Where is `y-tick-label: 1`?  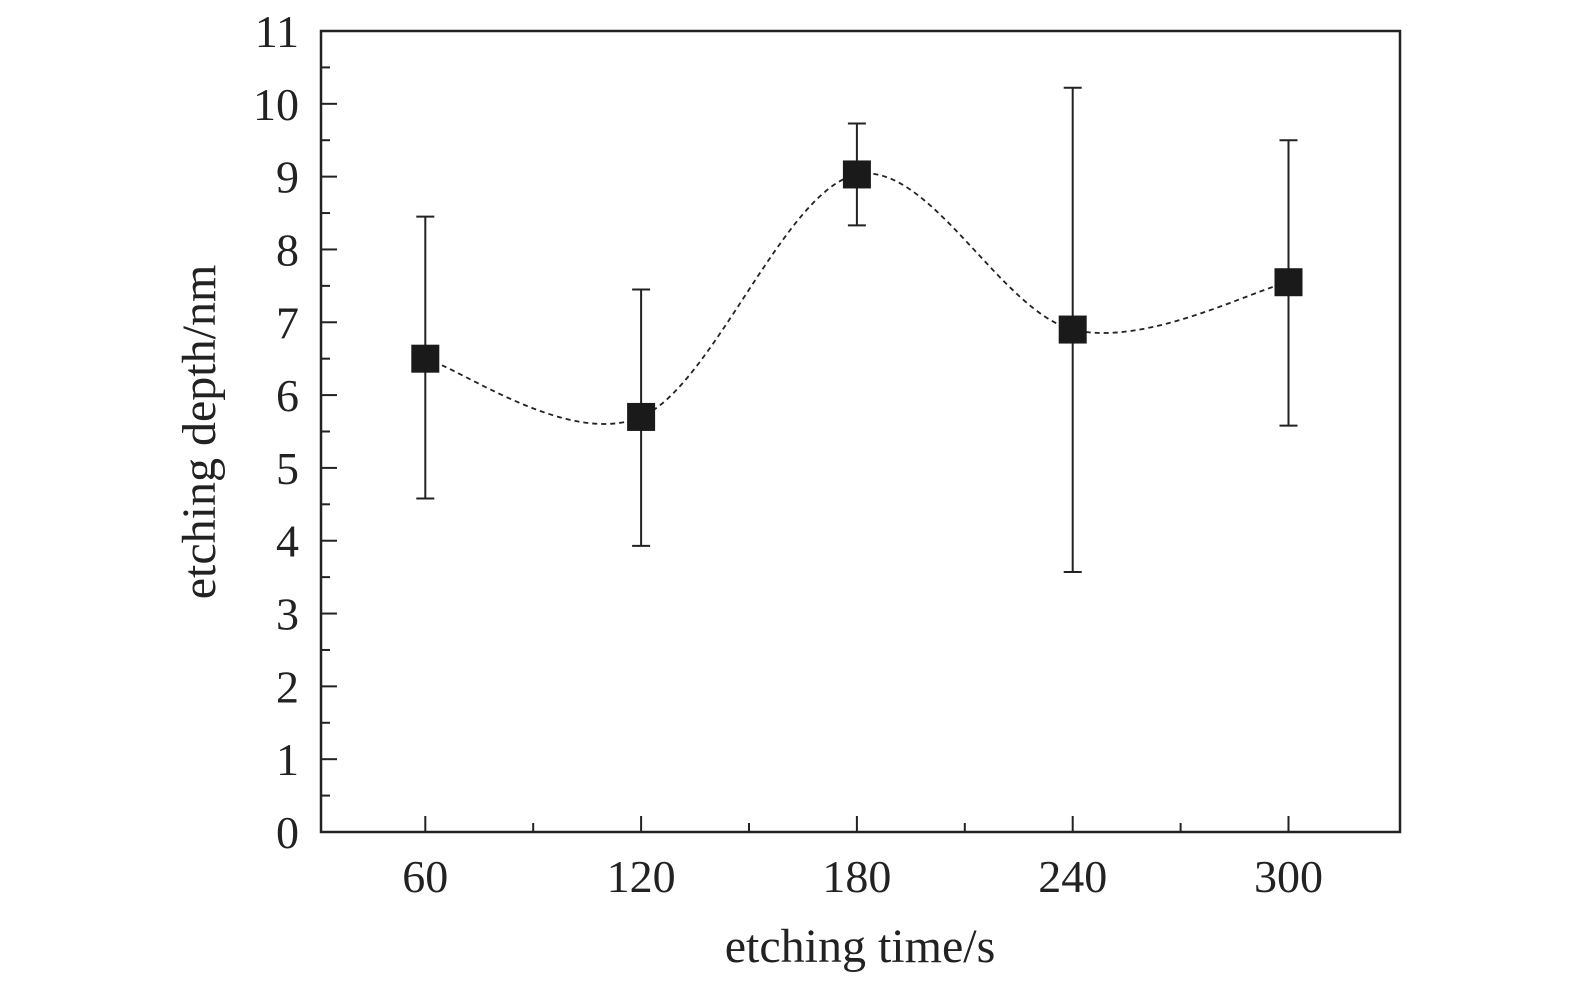 y-tick-label: 1 is located at coordinates (287, 759).